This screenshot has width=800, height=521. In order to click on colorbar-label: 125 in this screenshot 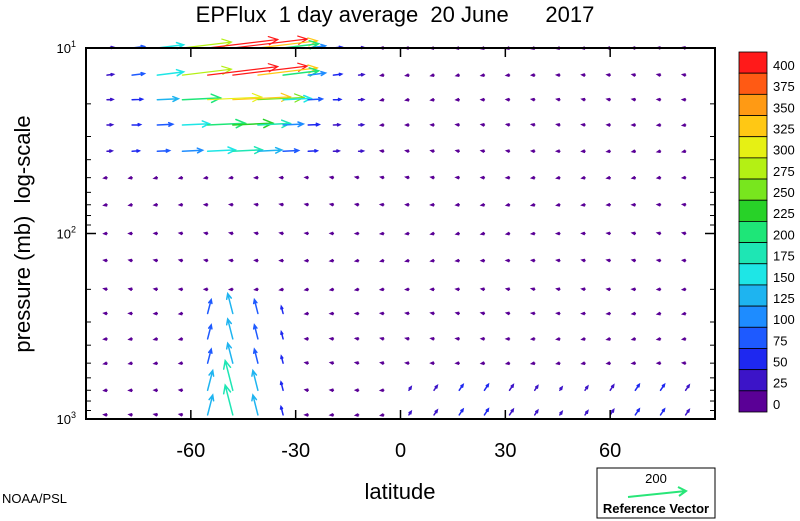, I will do `click(784, 298)`.